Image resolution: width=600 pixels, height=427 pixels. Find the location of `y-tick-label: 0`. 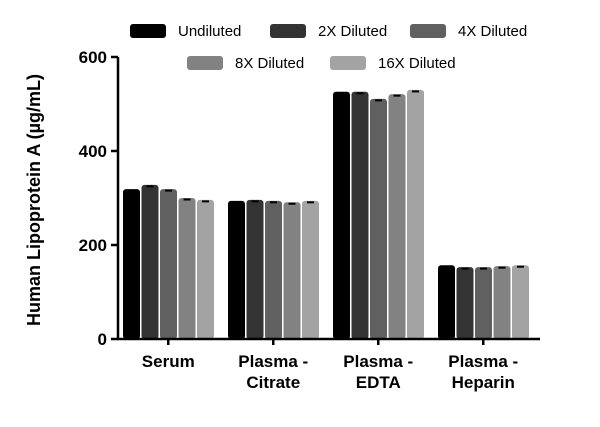

y-tick-label: 0 is located at coordinates (102, 339).